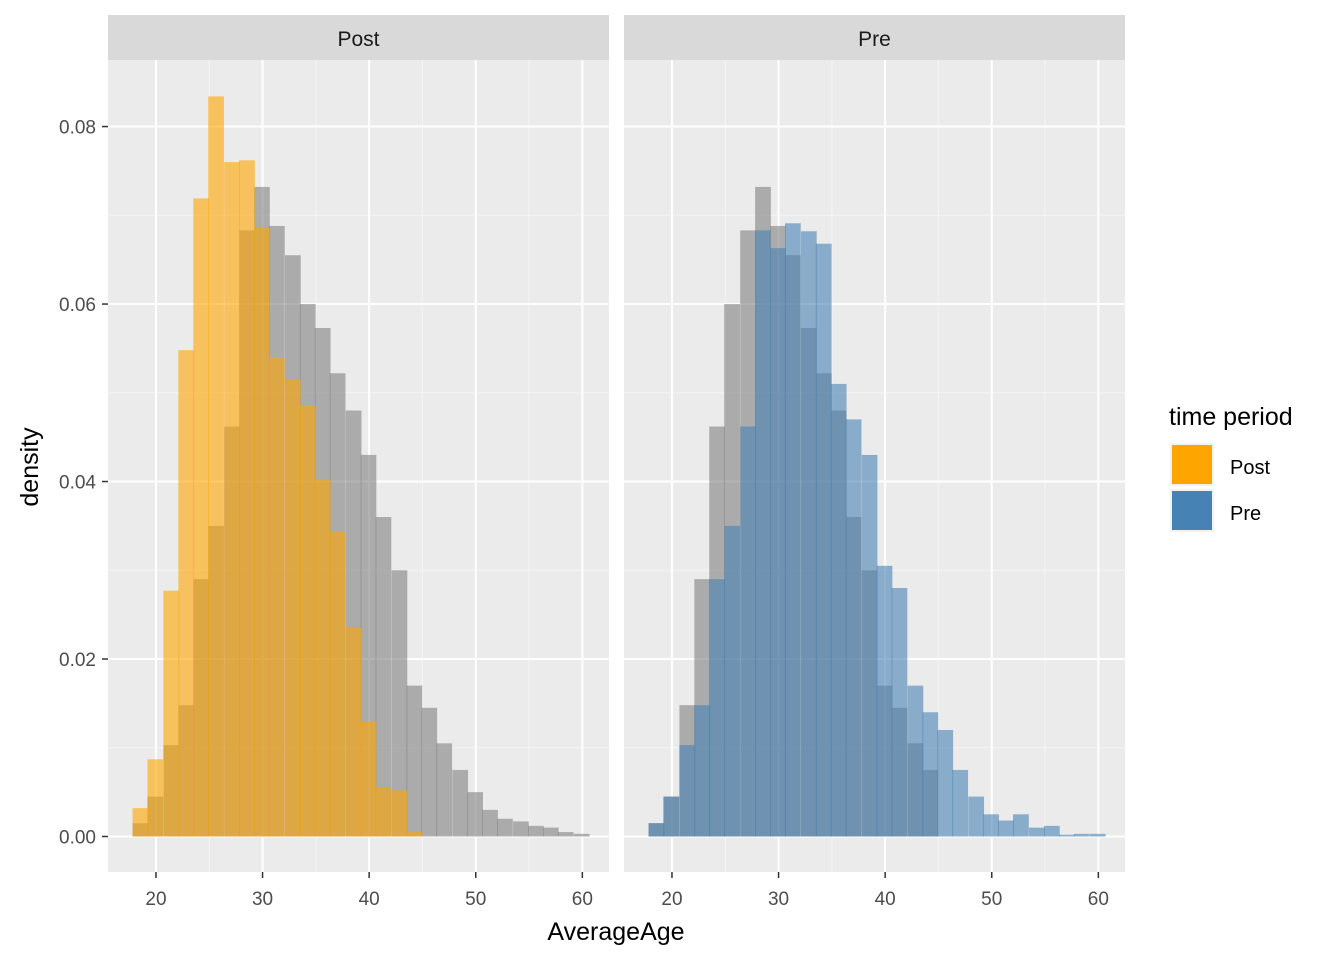 This screenshot has width=1344, height=960. I want to click on legend-label-post: Post, so click(1250, 468).